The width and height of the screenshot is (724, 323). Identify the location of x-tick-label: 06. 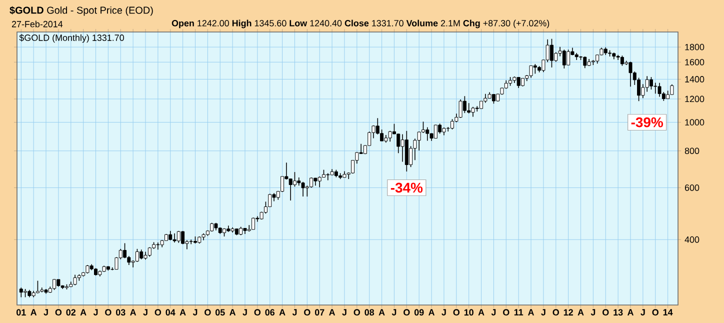
(270, 312).